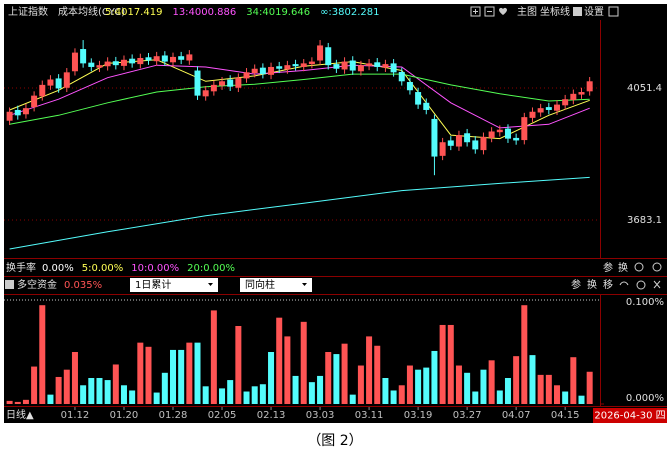  Describe the element at coordinates (527, 12) in the screenshot. I see `toolbar-button: 主图` at that location.